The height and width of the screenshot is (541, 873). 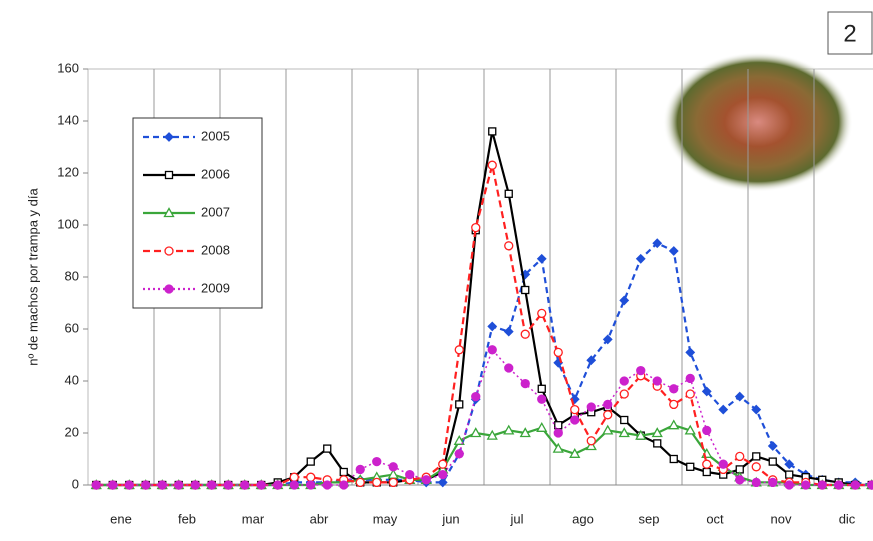 What do you see at coordinates (715, 518) in the screenshot?
I see `x-tick-label: oct` at bounding box center [715, 518].